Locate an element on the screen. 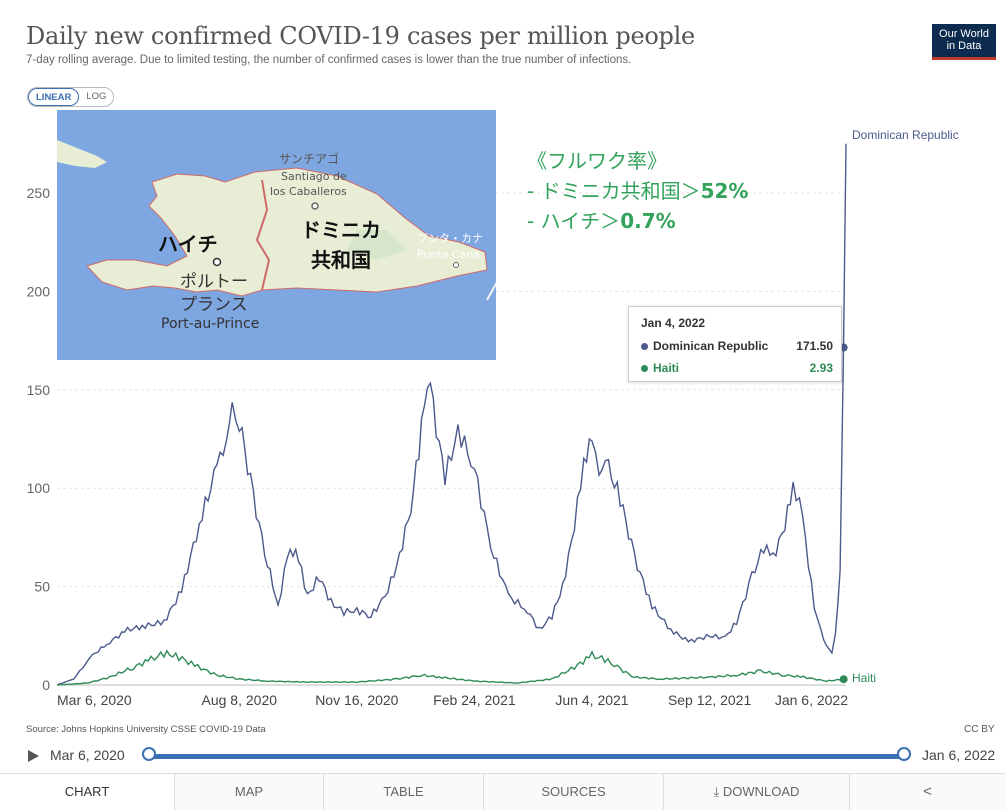 This screenshot has width=1005, height=810. tooltip-value-haiti: 2.93 is located at coordinates (821, 368).